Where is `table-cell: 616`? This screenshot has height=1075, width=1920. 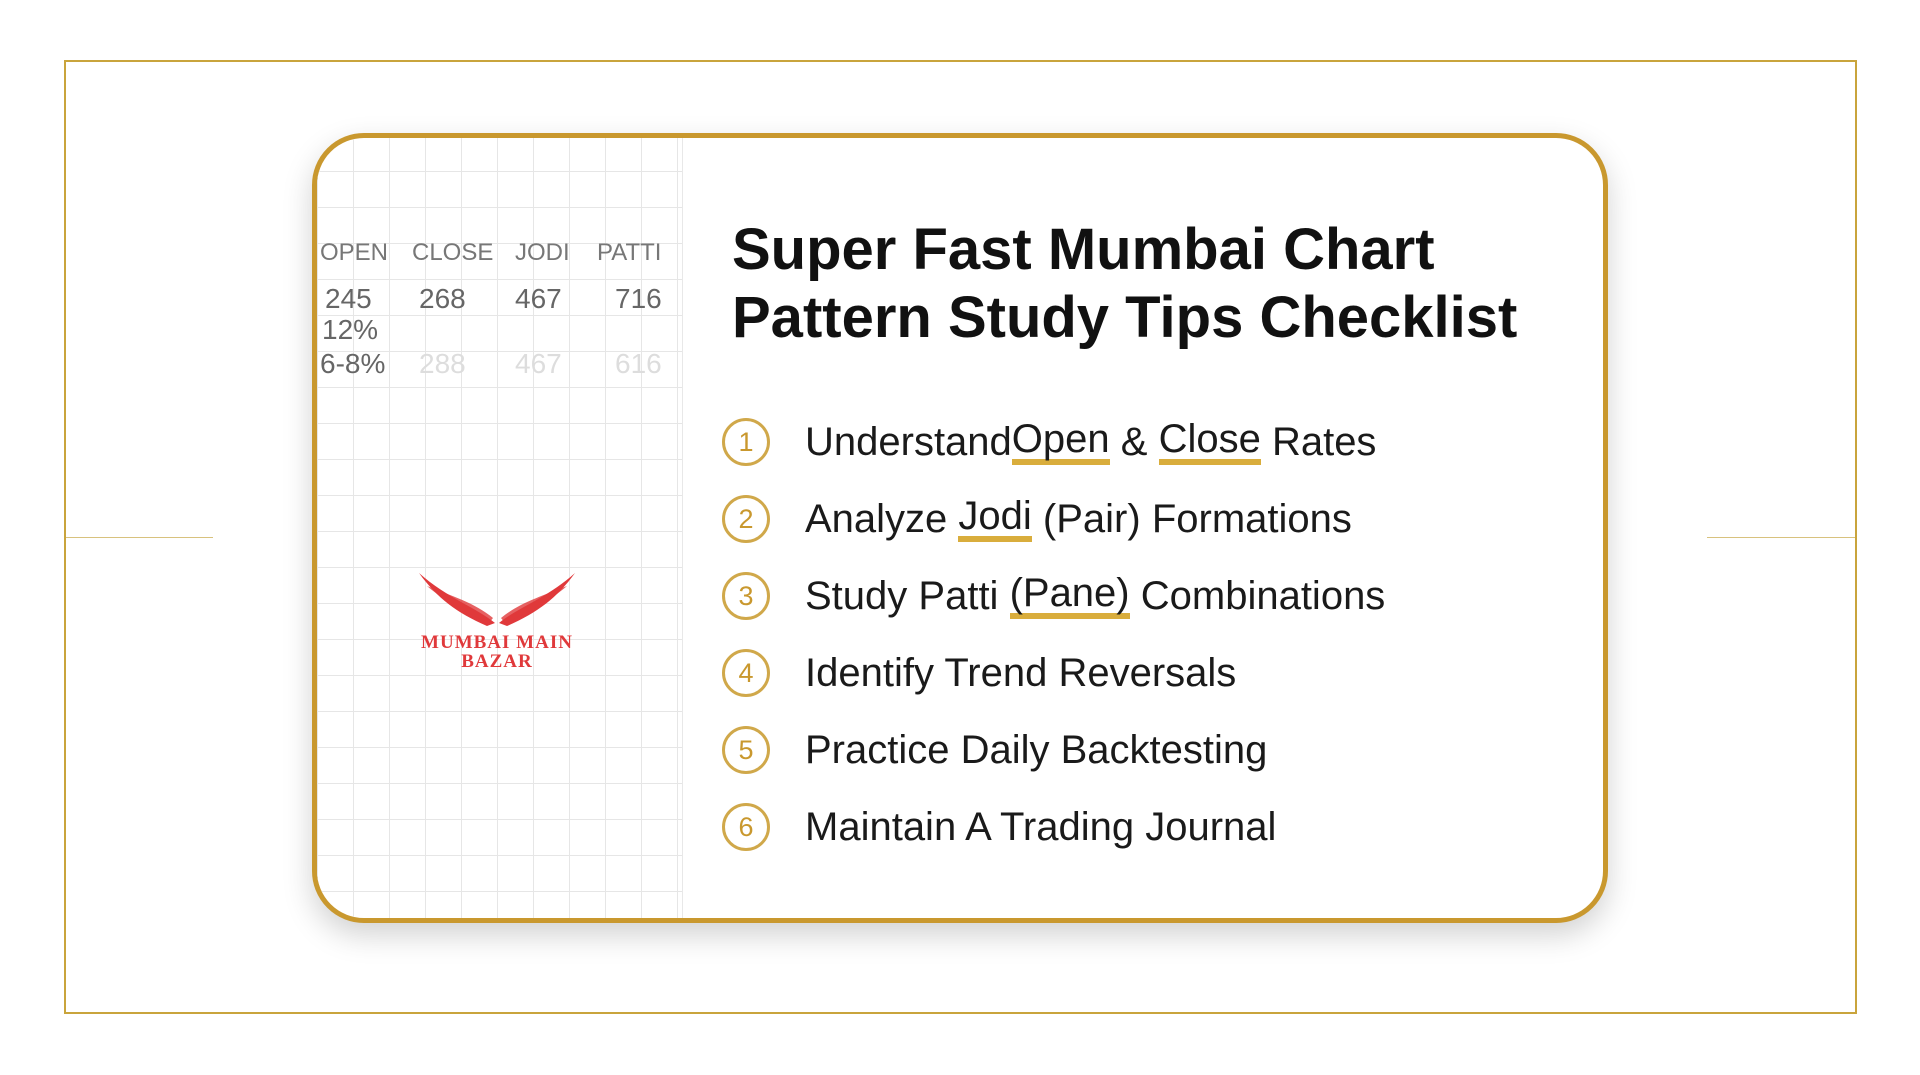 table-cell: 616 is located at coordinates (638, 363).